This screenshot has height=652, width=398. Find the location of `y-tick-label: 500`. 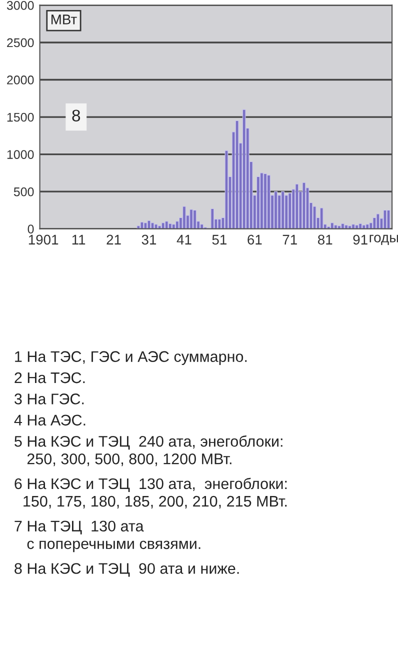

y-tick-label: 500 is located at coordinates (24, 191).